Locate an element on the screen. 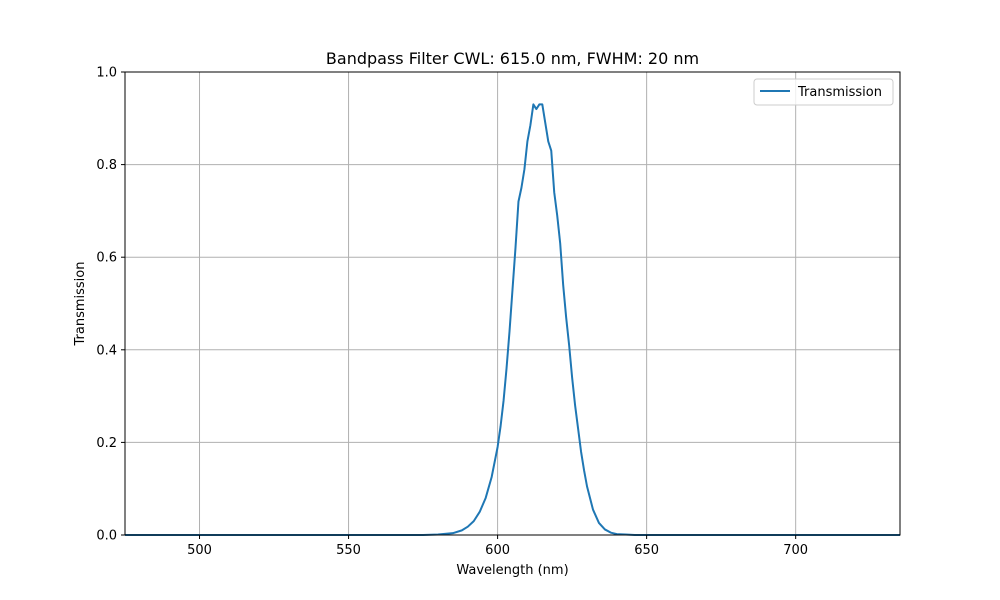  x-tick-label: 550 is located at coordinates (348, 550).